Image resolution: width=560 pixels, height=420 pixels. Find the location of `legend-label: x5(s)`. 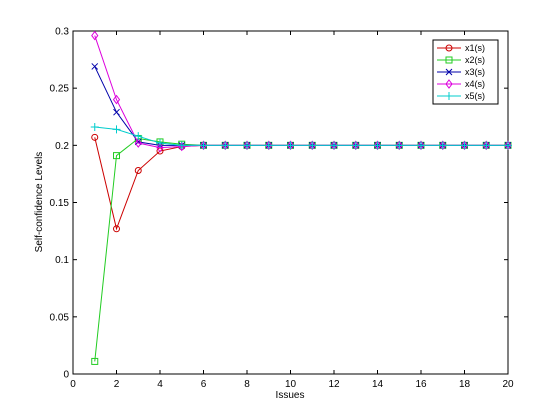

legend-label: x5(s) is located at coordinates (475, 96).